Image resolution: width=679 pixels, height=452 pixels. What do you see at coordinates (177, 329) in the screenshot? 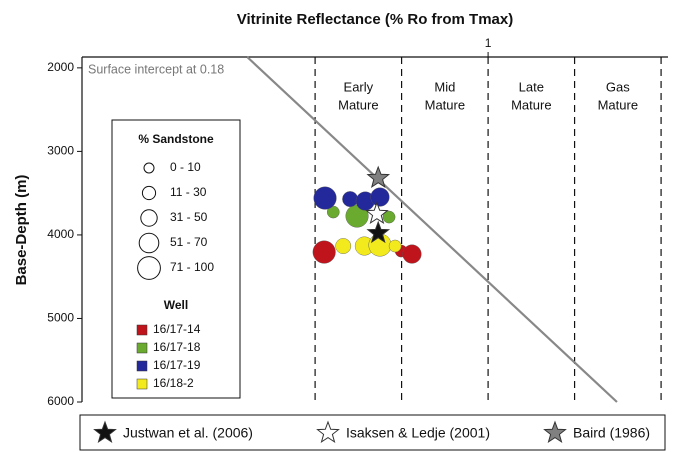
I see `legend-label: 16/17-14` at bounding box center [177, 329].